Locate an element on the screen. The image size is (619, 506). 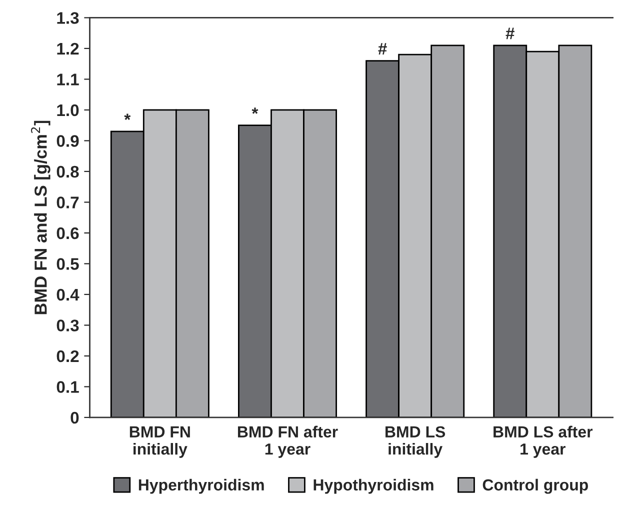
y-tick-label: 0.9 is located at coordinates (67, 141).